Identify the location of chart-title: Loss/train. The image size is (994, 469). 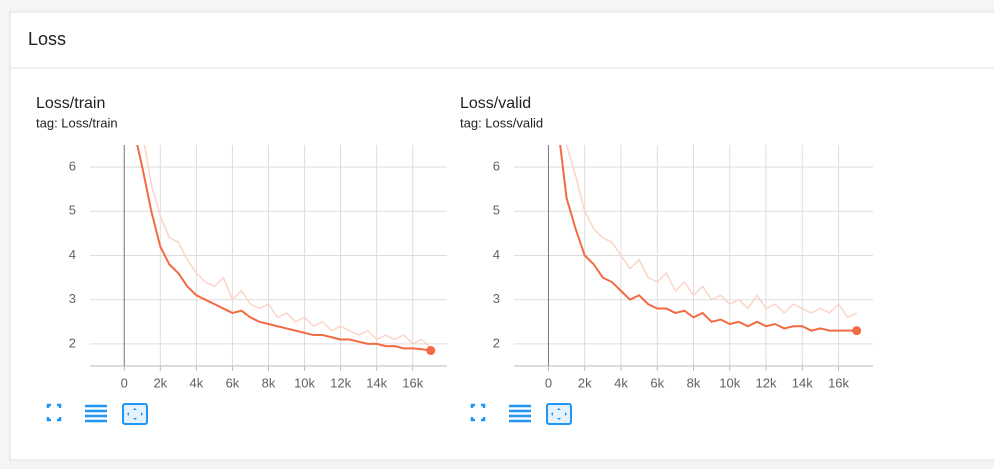
(70, 103).